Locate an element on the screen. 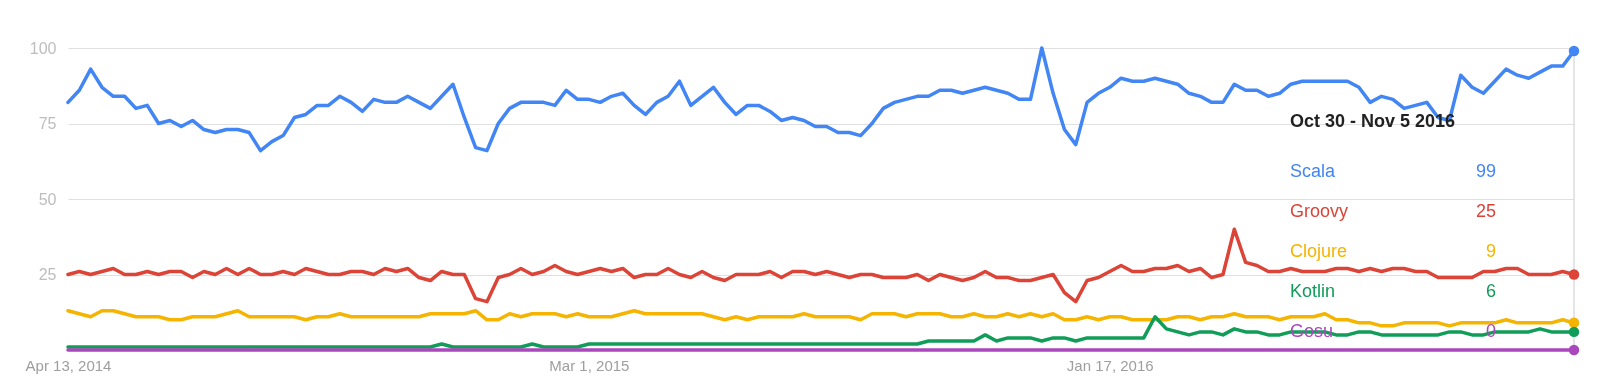 This screenshot has height=382, width=1600. text: Scala is located at coordinates (1313, 171).